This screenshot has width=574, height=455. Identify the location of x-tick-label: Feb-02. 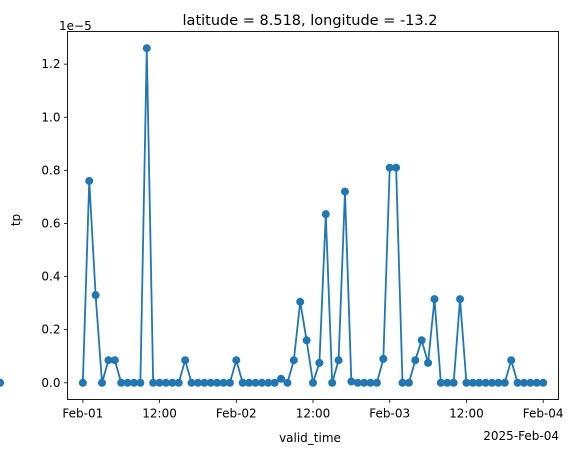
(236, 414).